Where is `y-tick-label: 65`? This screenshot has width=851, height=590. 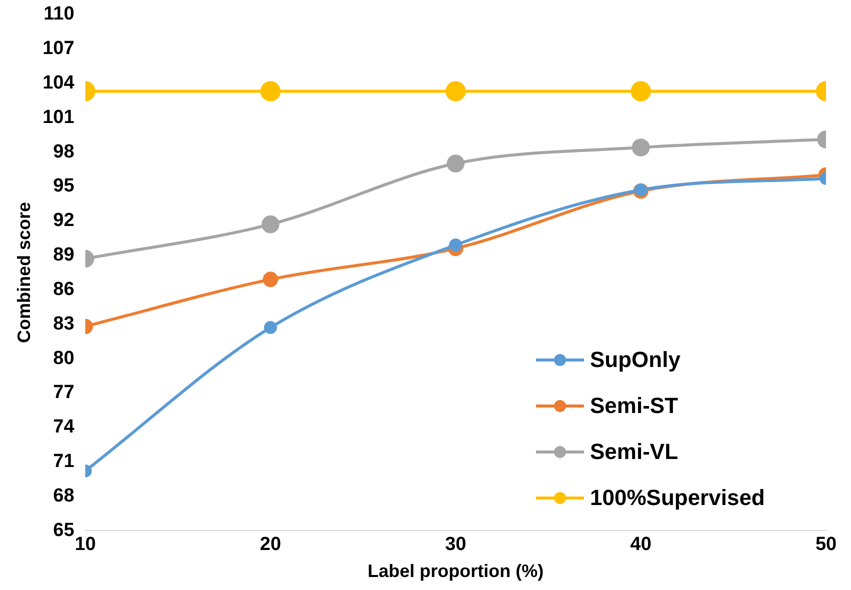 y-tick-label: 65 is located at coordinates (64, 530).